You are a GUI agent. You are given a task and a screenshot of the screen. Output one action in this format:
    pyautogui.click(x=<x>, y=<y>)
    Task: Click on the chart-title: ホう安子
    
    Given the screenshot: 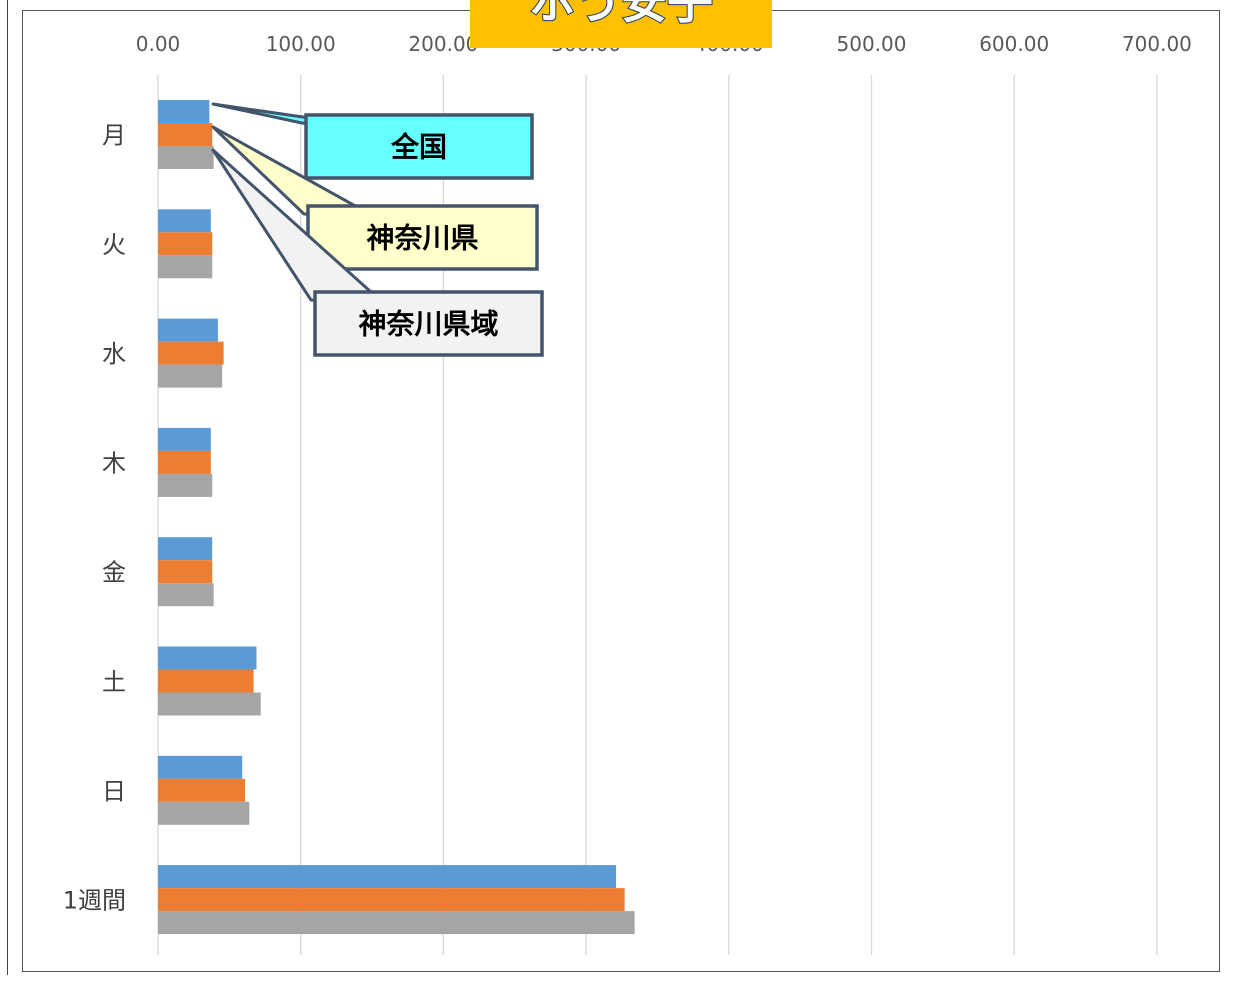 What is the action you would take?
    pyautogui.click(x=621, y=14)
    